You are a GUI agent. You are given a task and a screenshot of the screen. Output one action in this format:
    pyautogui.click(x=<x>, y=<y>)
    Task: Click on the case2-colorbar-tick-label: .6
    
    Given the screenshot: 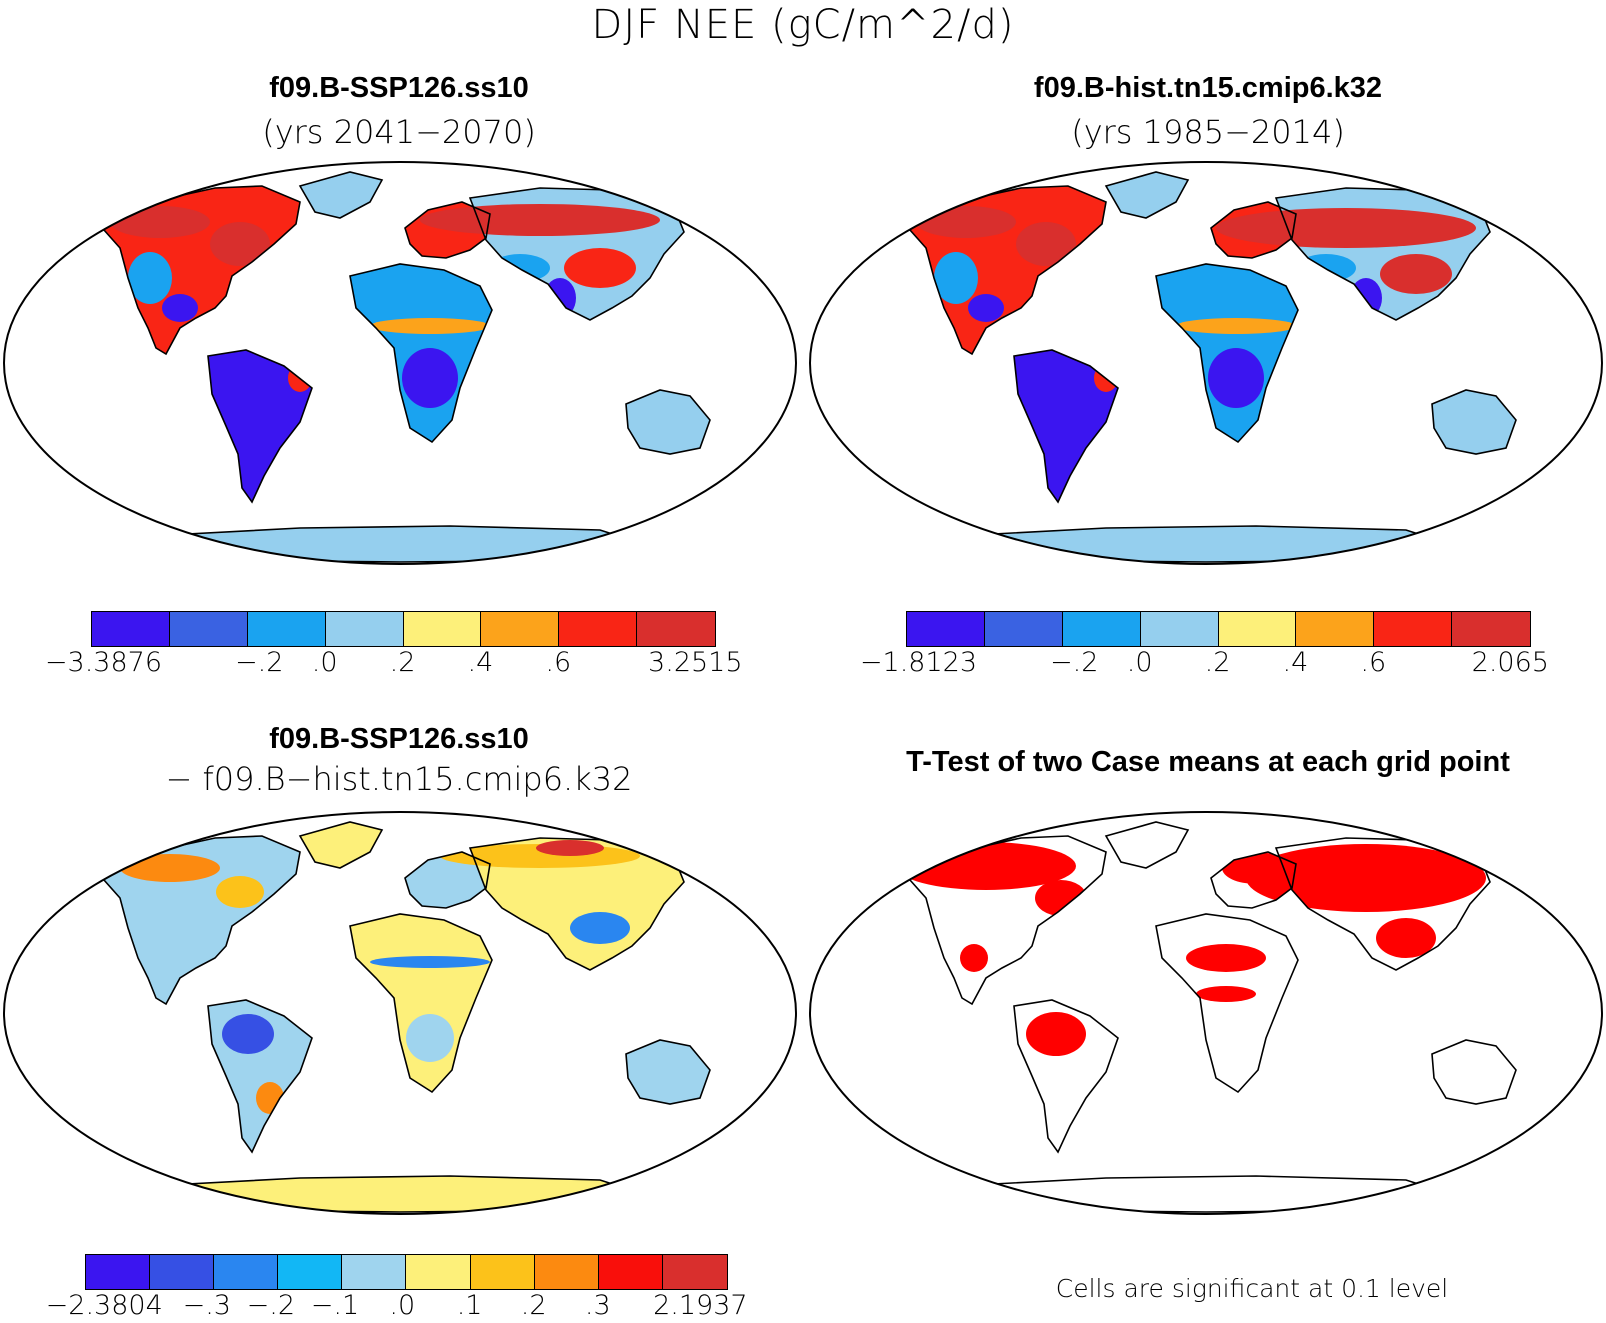 What is the action you would take?
    pyautogui.click(x=1373, y=662)
    